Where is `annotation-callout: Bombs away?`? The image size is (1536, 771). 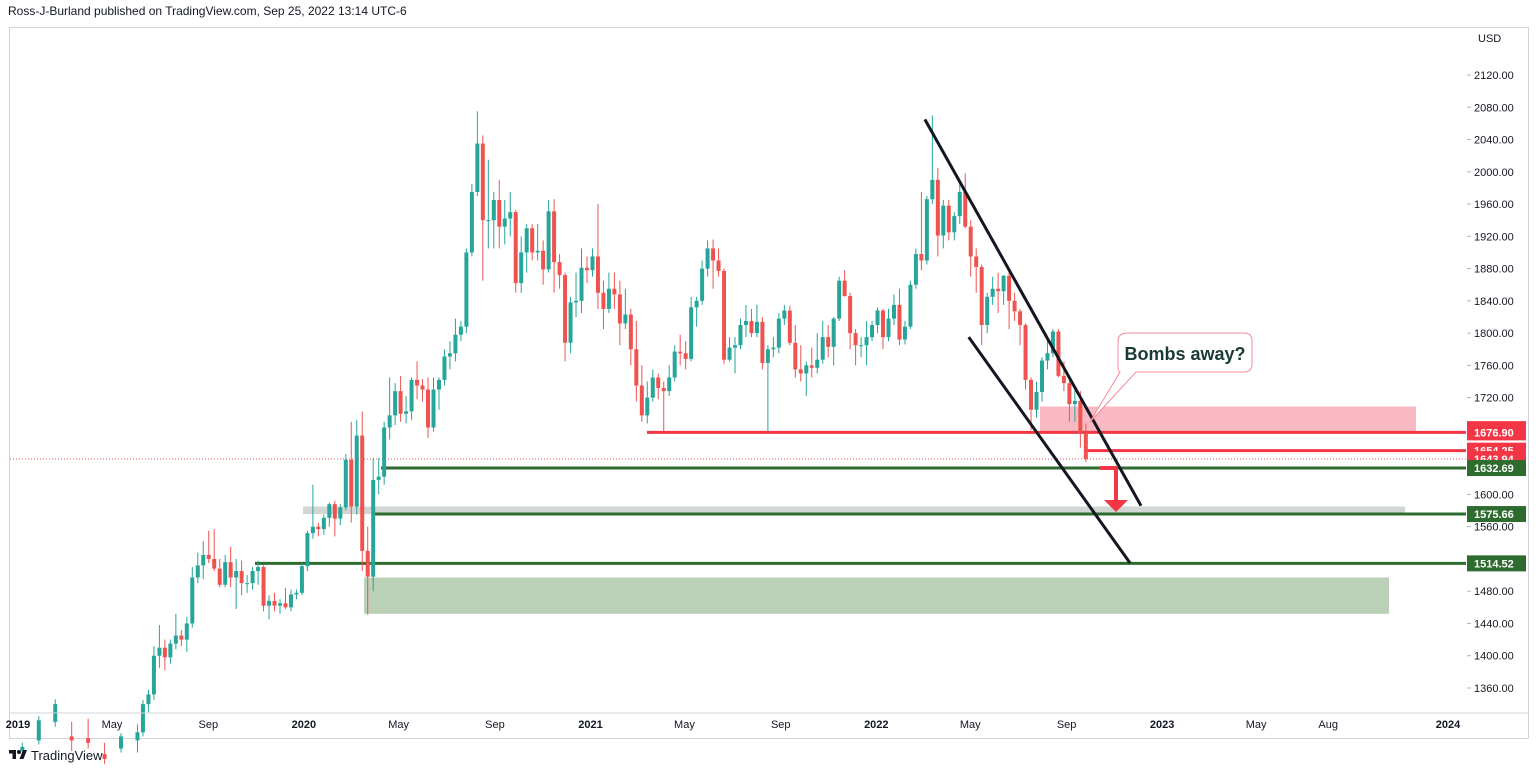 annotation-callout: Bombs away? is located at coordinates (1171, 377).